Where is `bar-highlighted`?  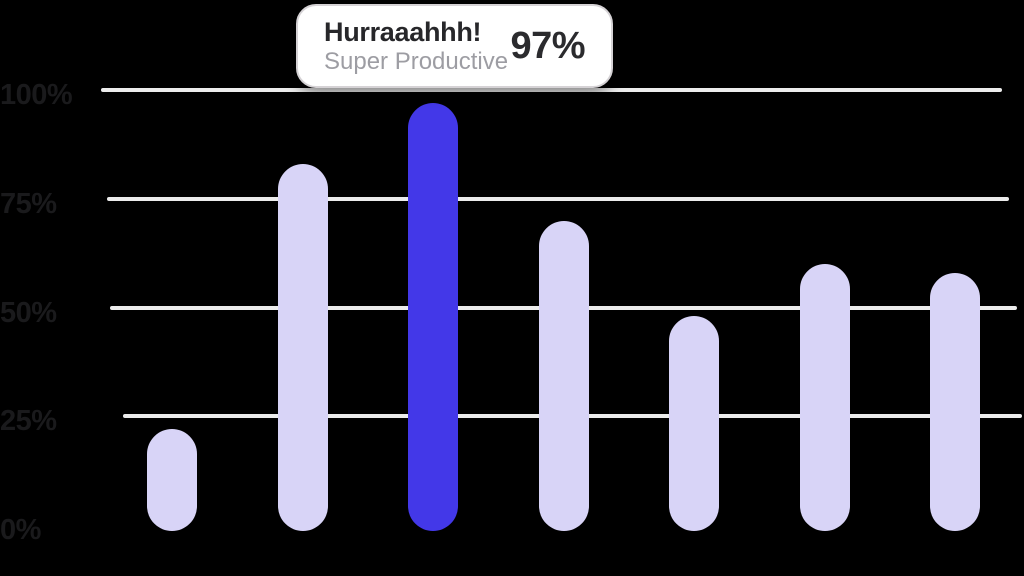
bar-highlighted is located at coordinates (433, 317).